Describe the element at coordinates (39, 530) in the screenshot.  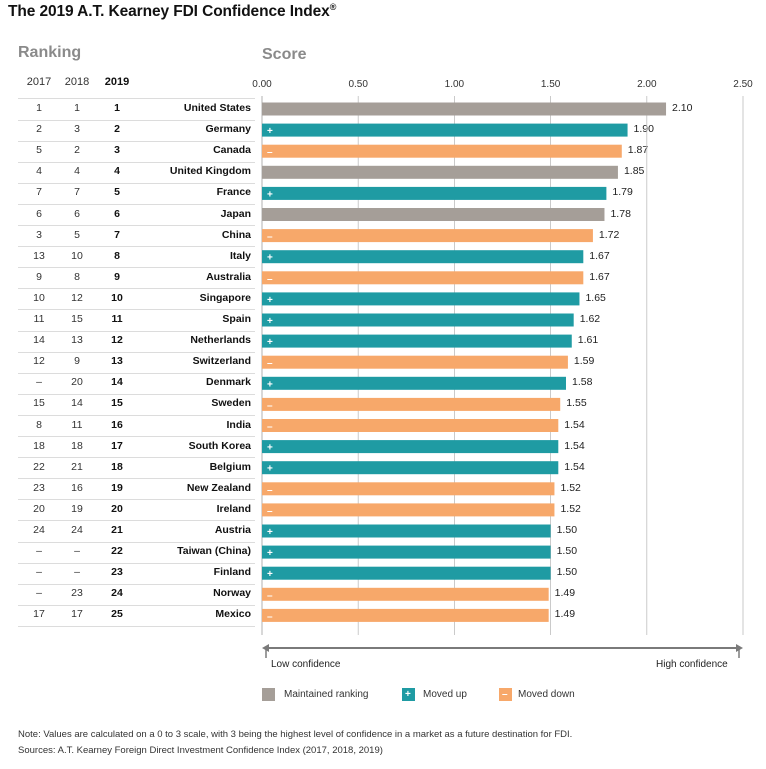
I see `rank-2017: 24` at that location.